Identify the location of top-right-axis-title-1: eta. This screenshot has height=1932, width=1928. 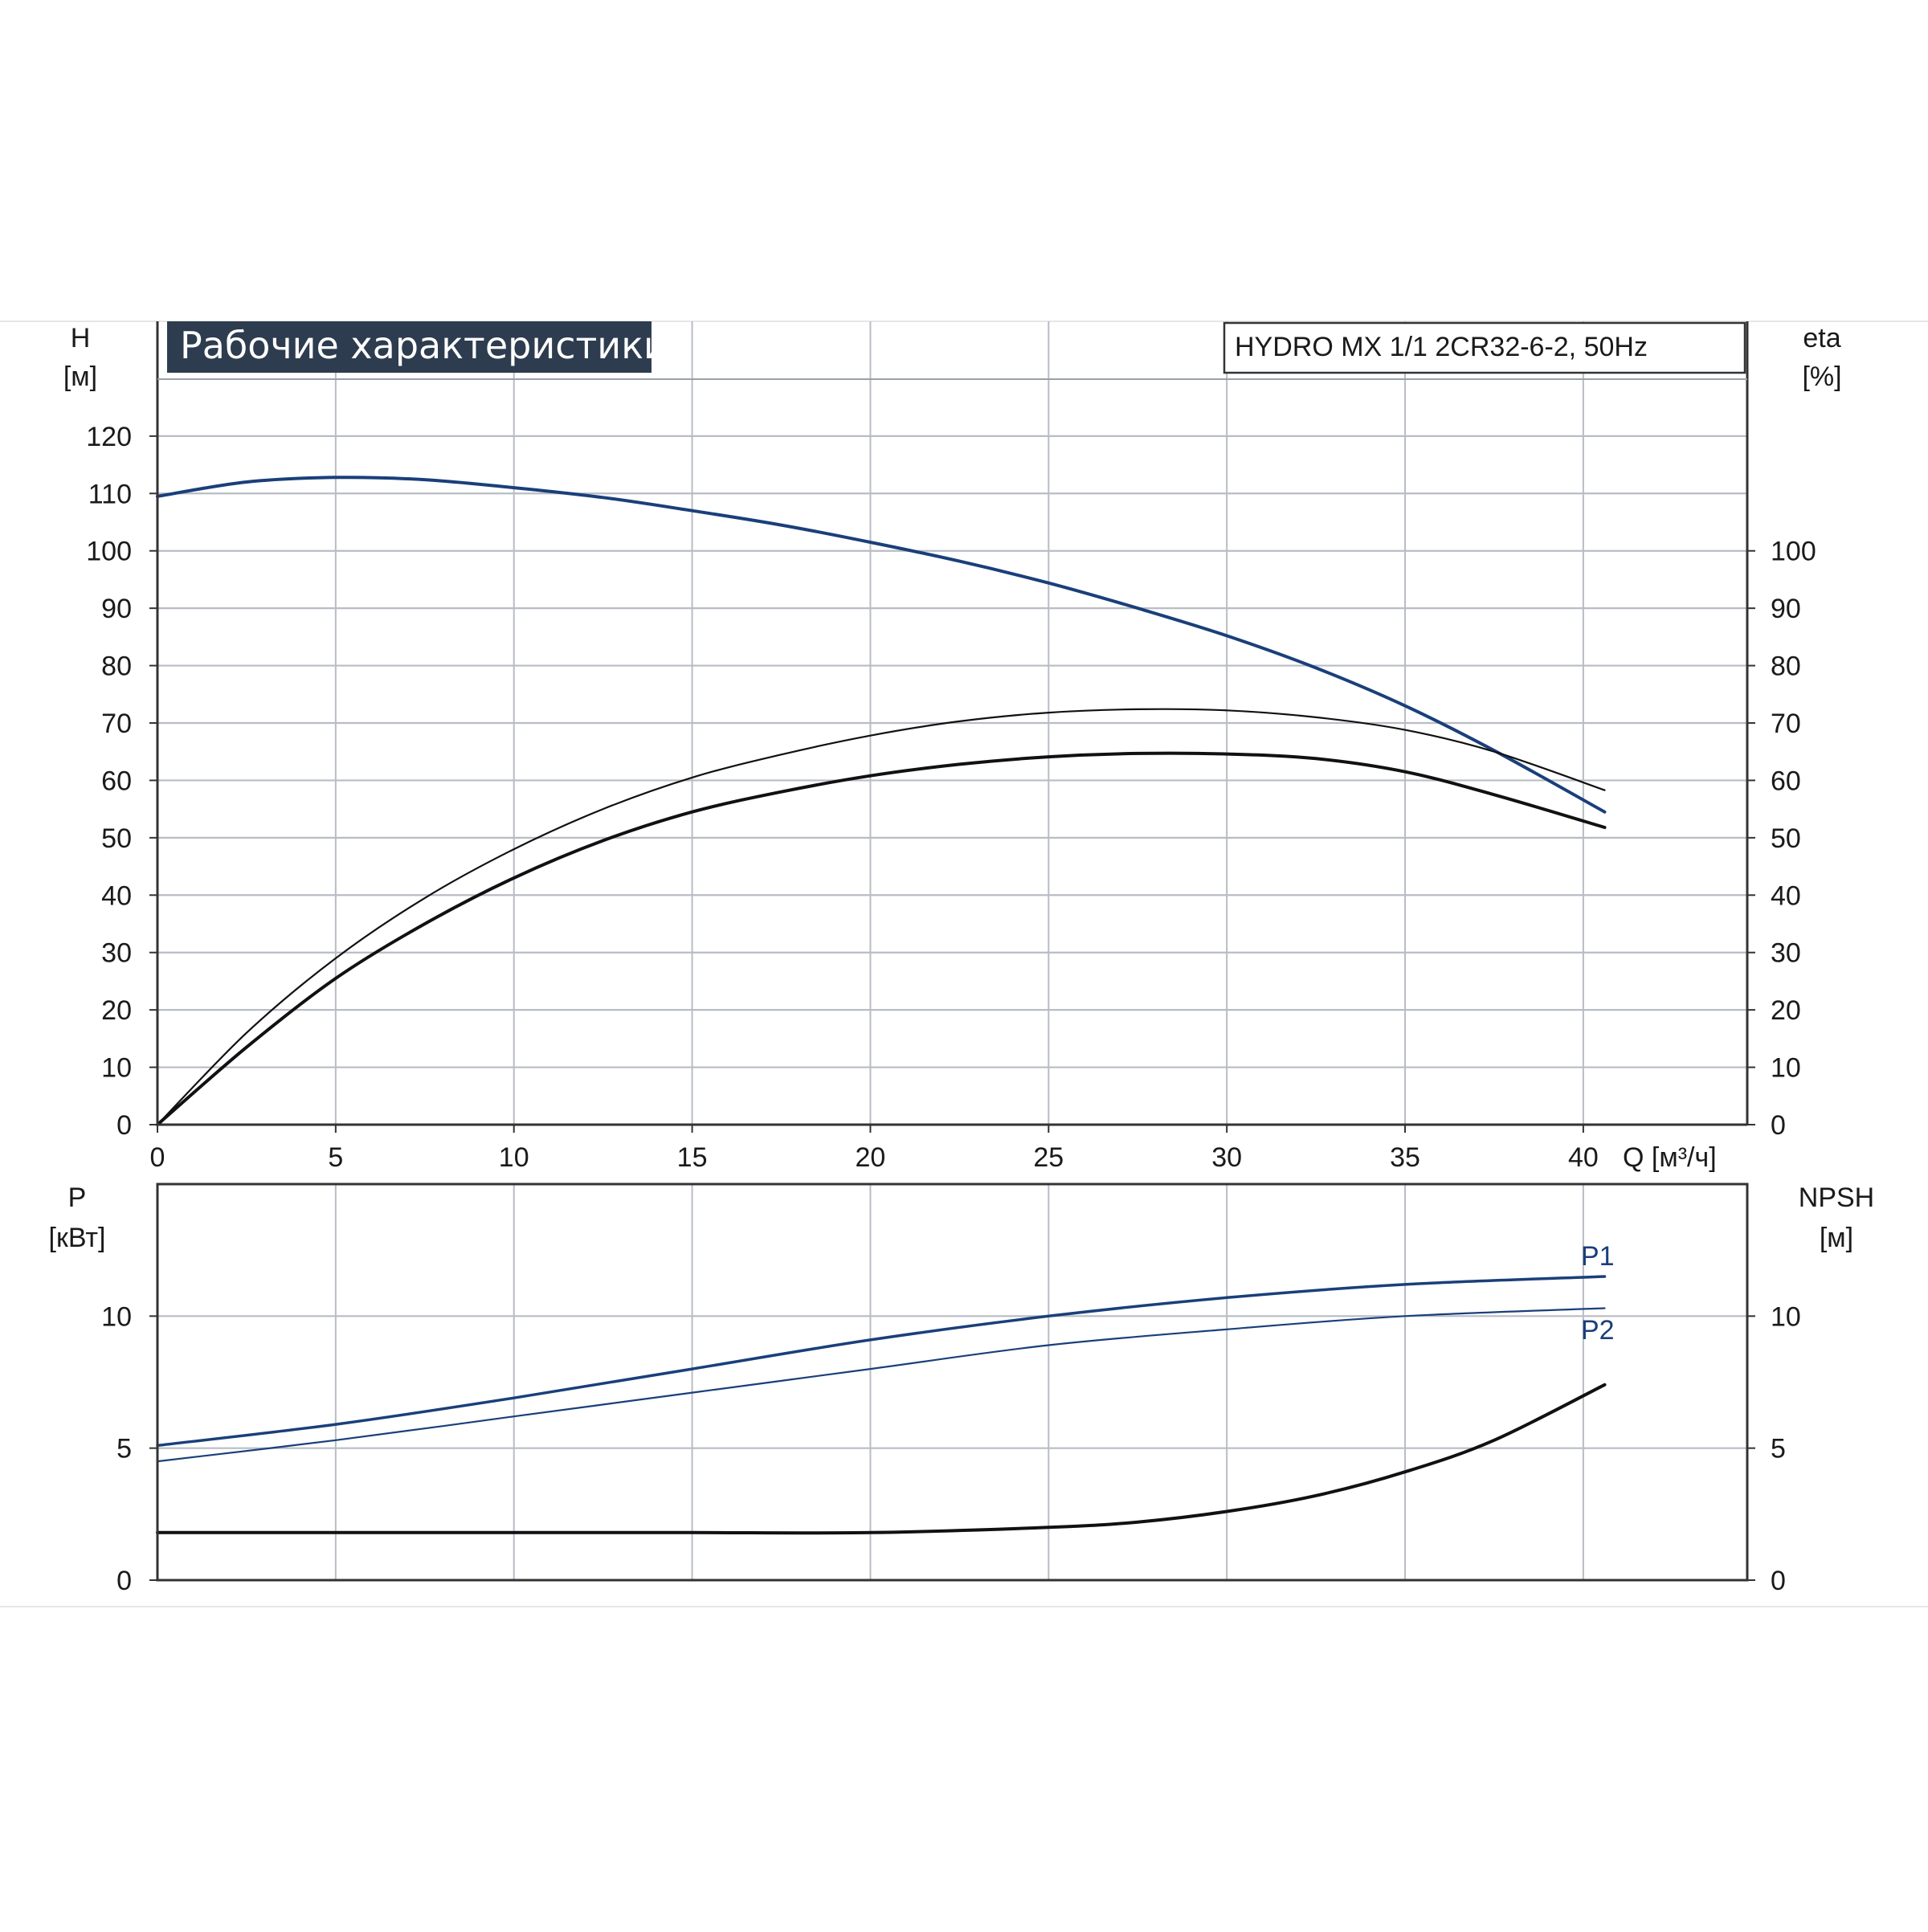
(1821, 338).